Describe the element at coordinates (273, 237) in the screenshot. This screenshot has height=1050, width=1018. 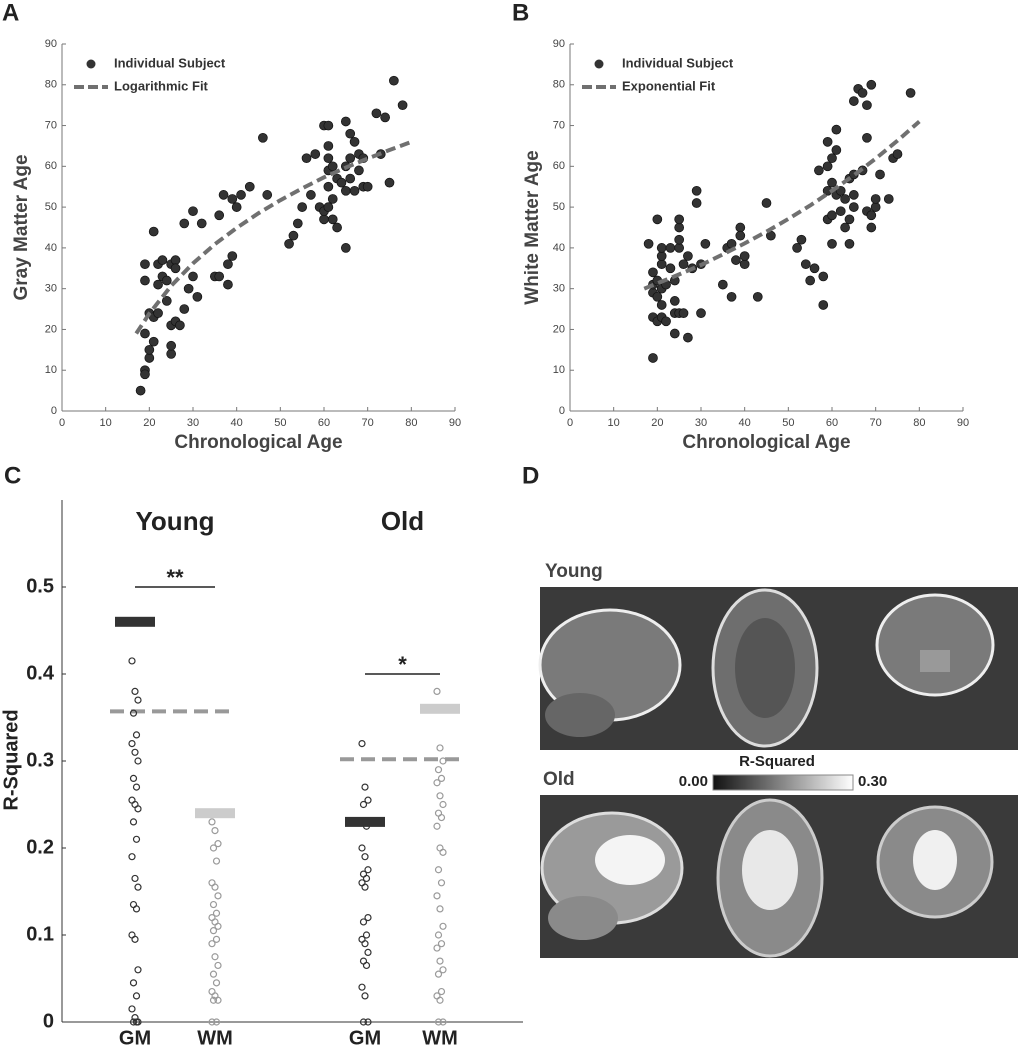
I see `fit-line` at that location.